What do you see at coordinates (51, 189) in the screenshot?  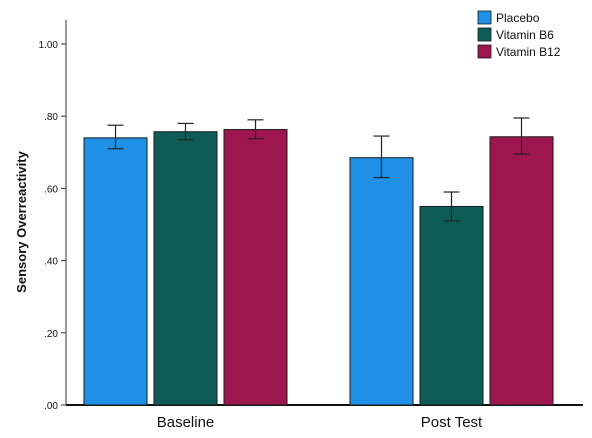 I see `y-tick-label: .60` at bounding box center [51, 189].